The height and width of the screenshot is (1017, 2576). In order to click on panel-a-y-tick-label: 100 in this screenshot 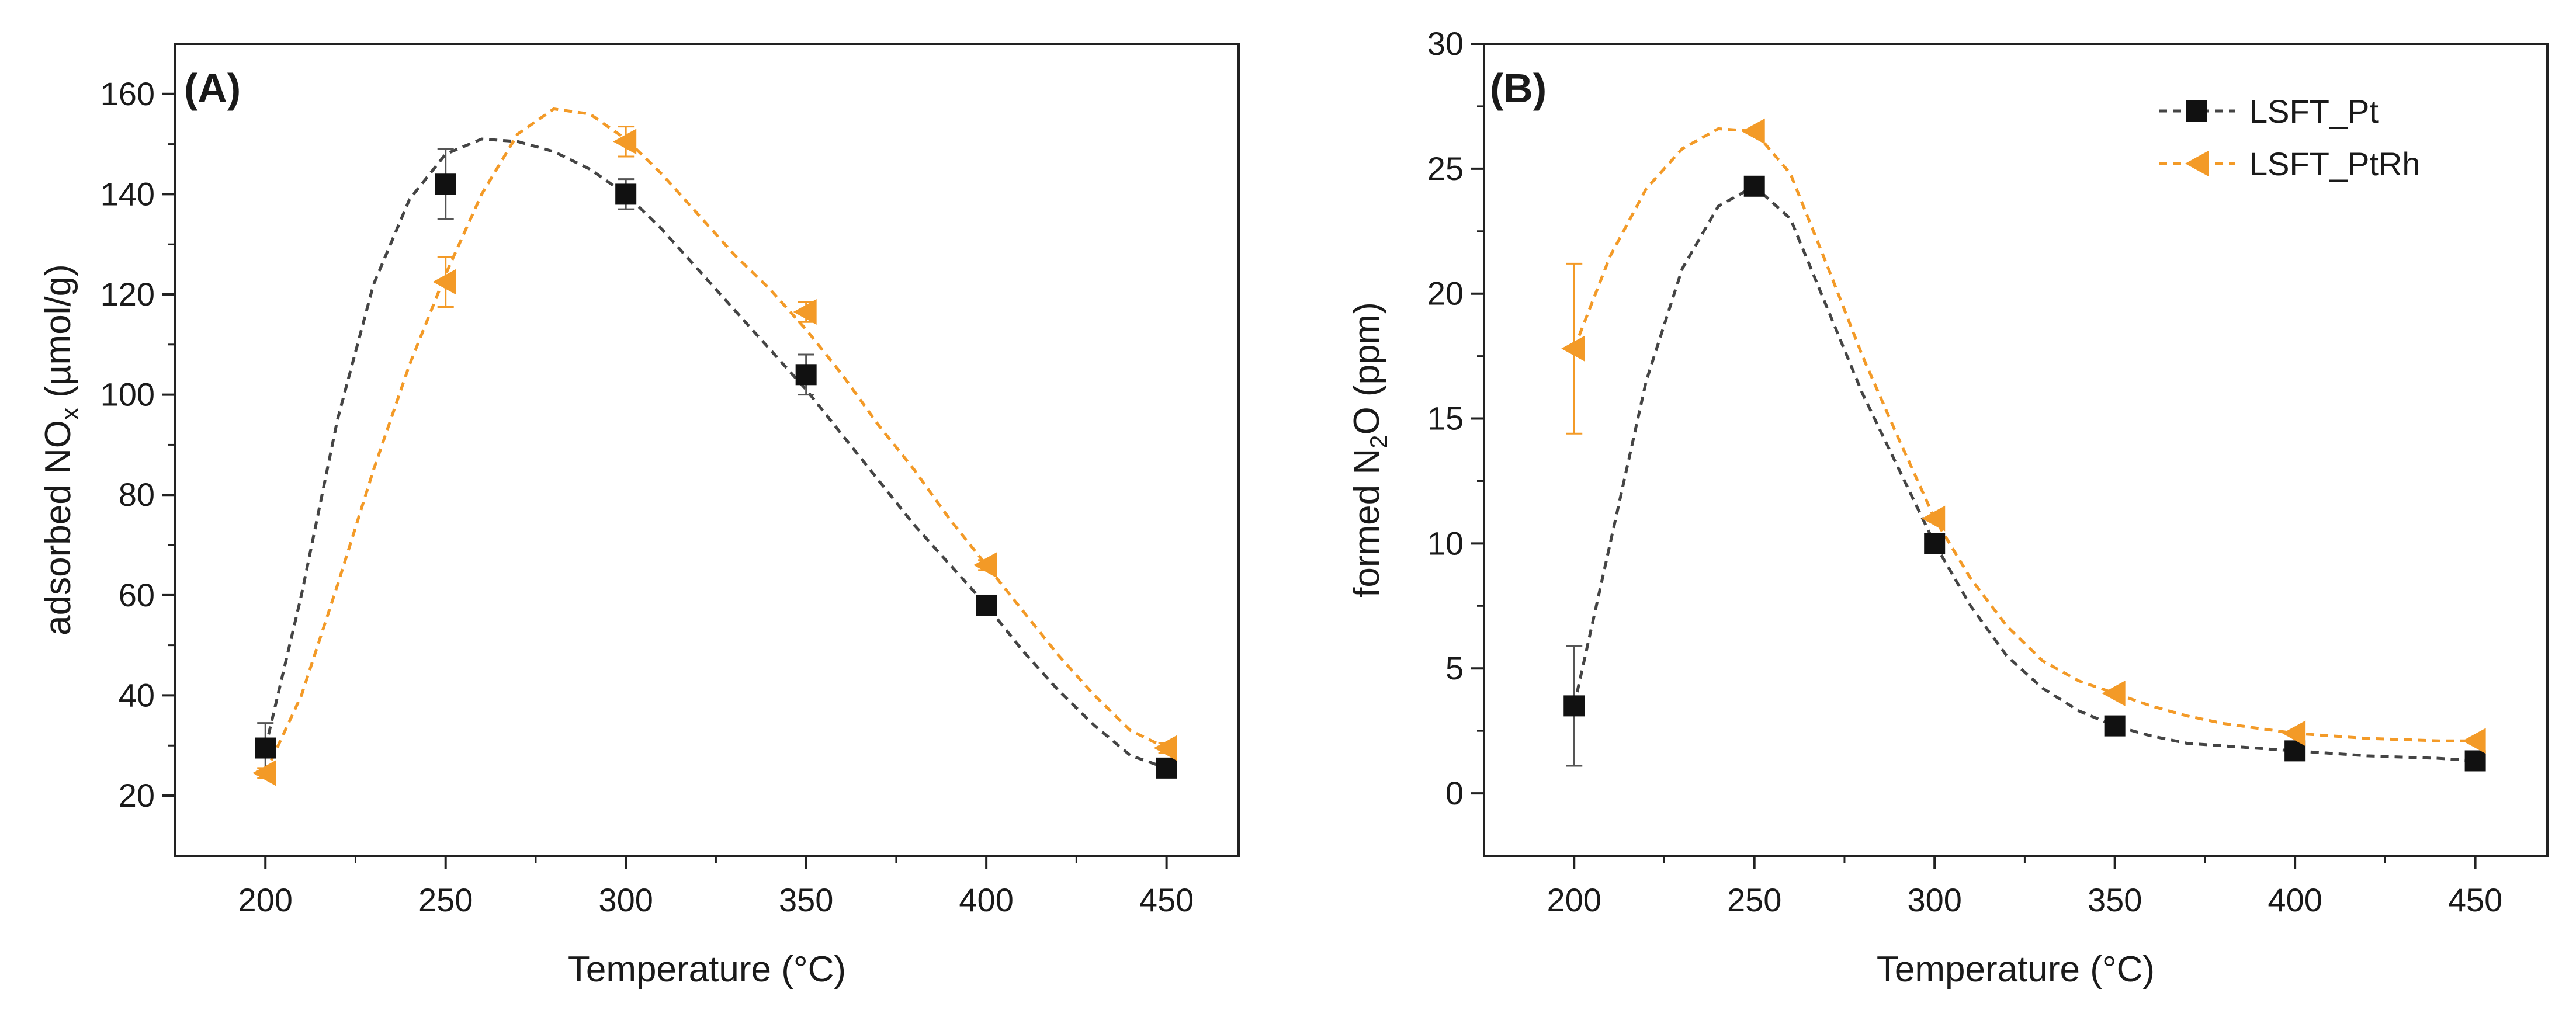, I will do `click(128, 394)`.